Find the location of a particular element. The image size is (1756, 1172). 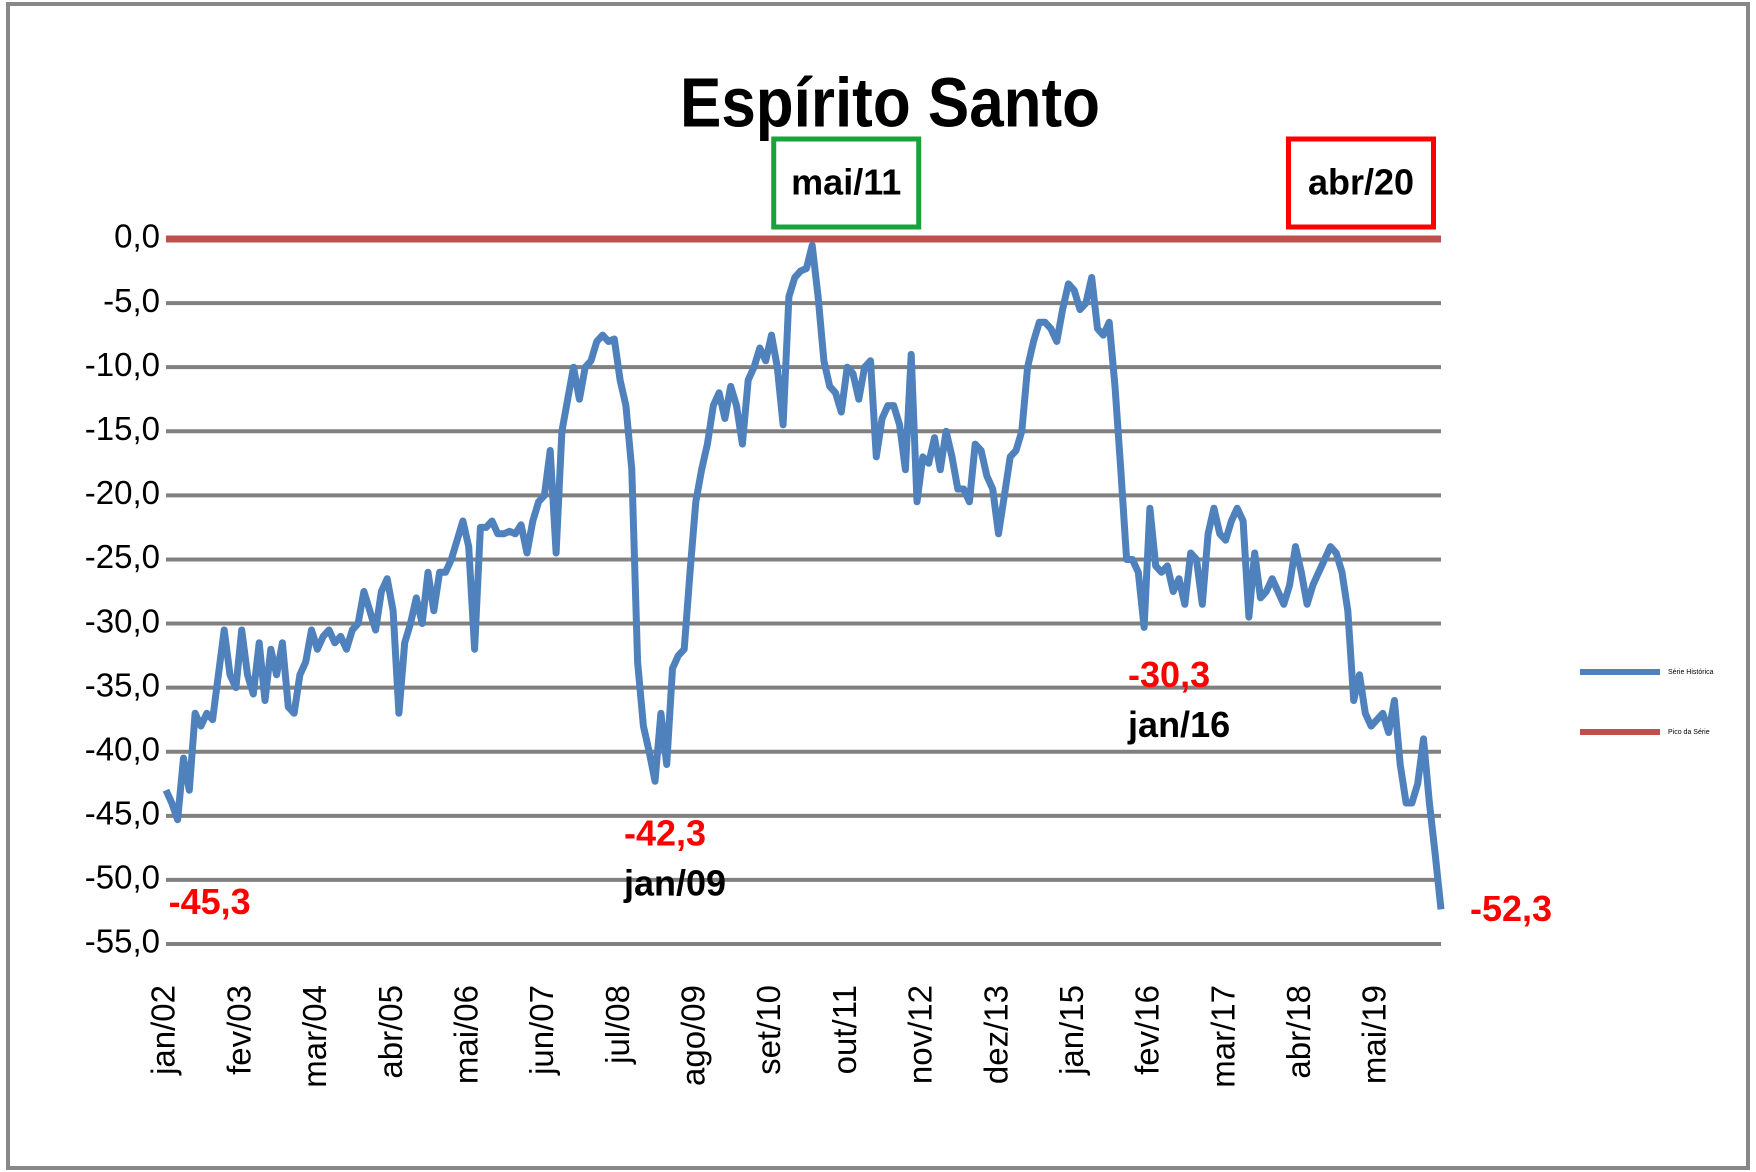

box-label: mai/11 is located at coordinates (846, 182).